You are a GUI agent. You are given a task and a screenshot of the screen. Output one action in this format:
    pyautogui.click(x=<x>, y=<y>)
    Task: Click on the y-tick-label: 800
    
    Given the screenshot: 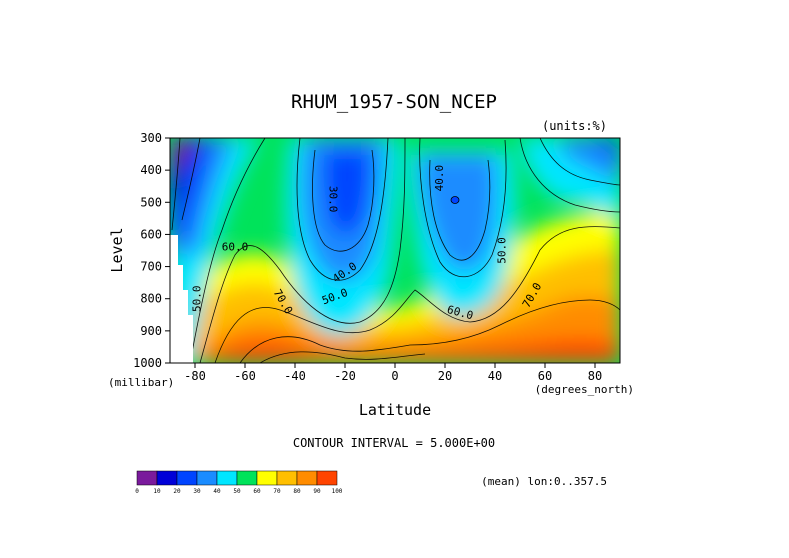 What is the action you would take?
    pyautogui.click(x=151, y=299)
    